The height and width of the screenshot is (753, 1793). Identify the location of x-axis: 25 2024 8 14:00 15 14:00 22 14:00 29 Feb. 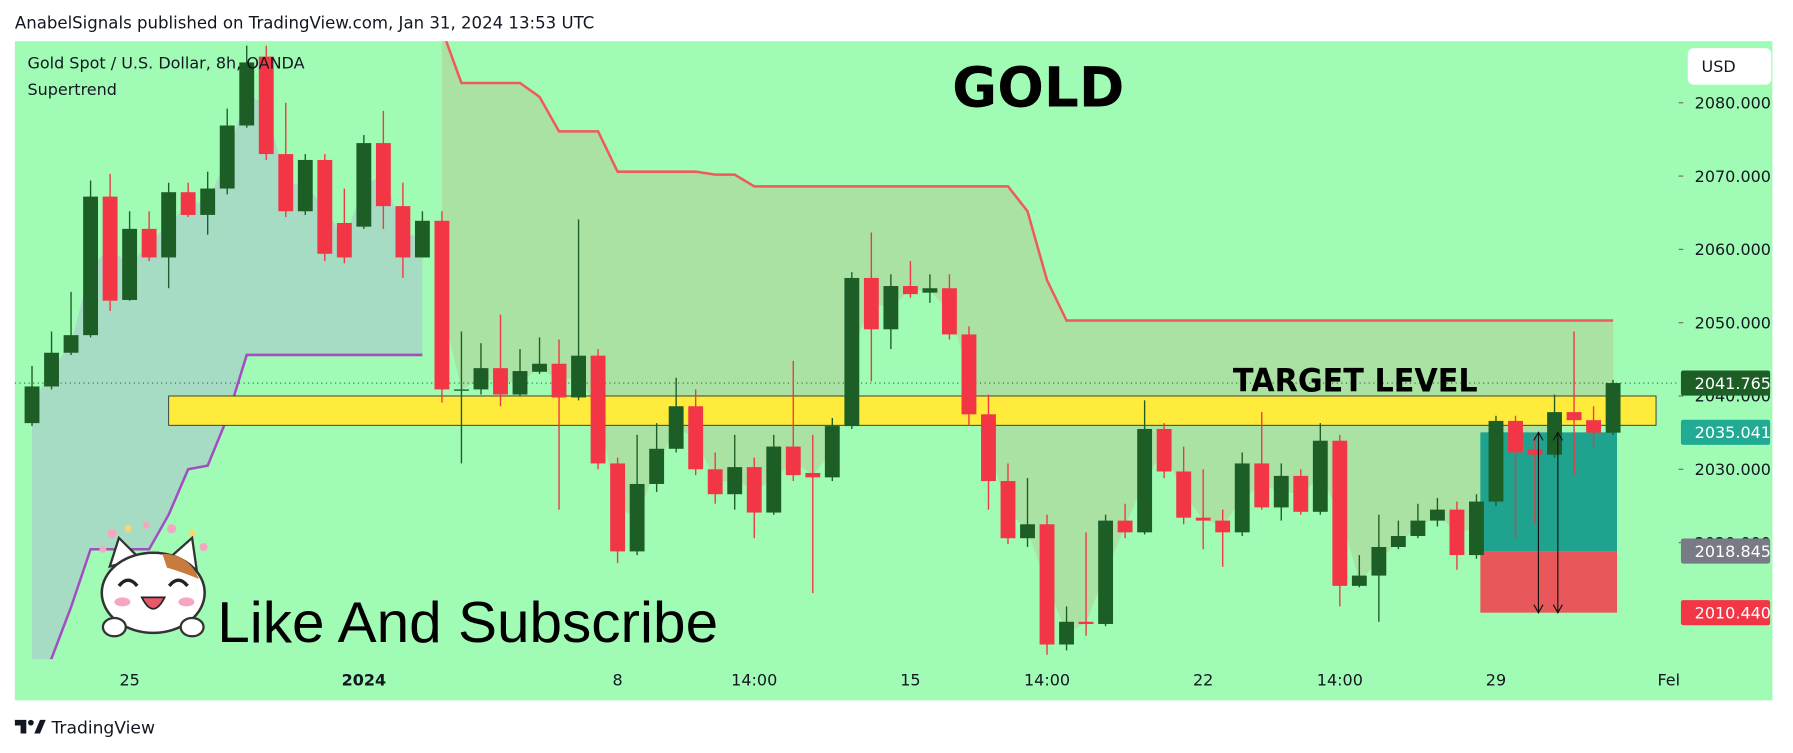
(898, 679).